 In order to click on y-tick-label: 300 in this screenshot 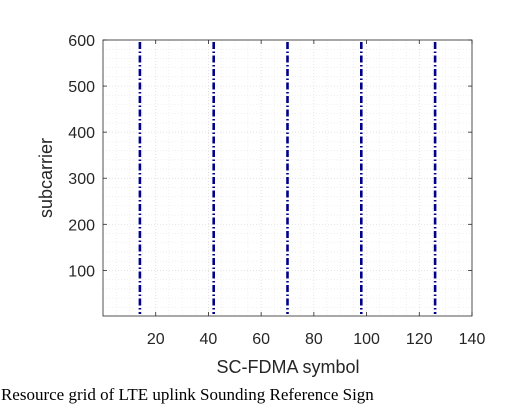, I will do `click(81, 179)`.